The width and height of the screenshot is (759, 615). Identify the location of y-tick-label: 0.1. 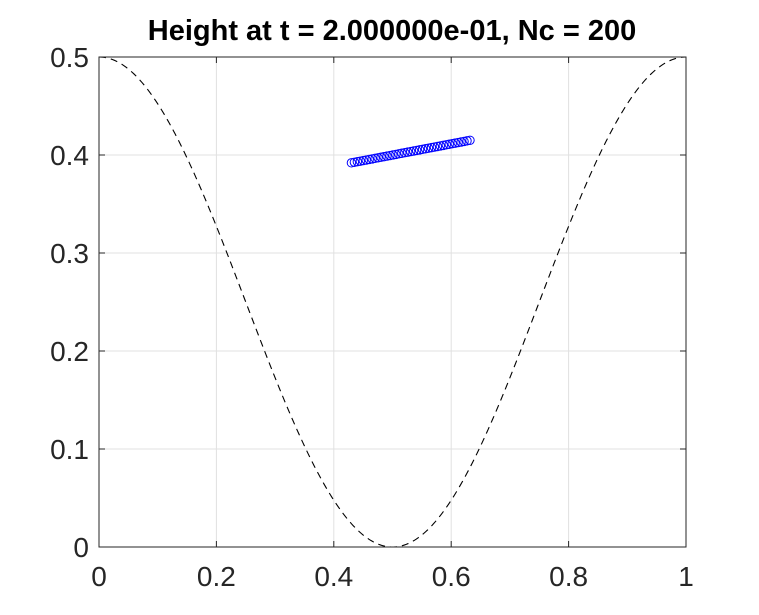
(69, 449).